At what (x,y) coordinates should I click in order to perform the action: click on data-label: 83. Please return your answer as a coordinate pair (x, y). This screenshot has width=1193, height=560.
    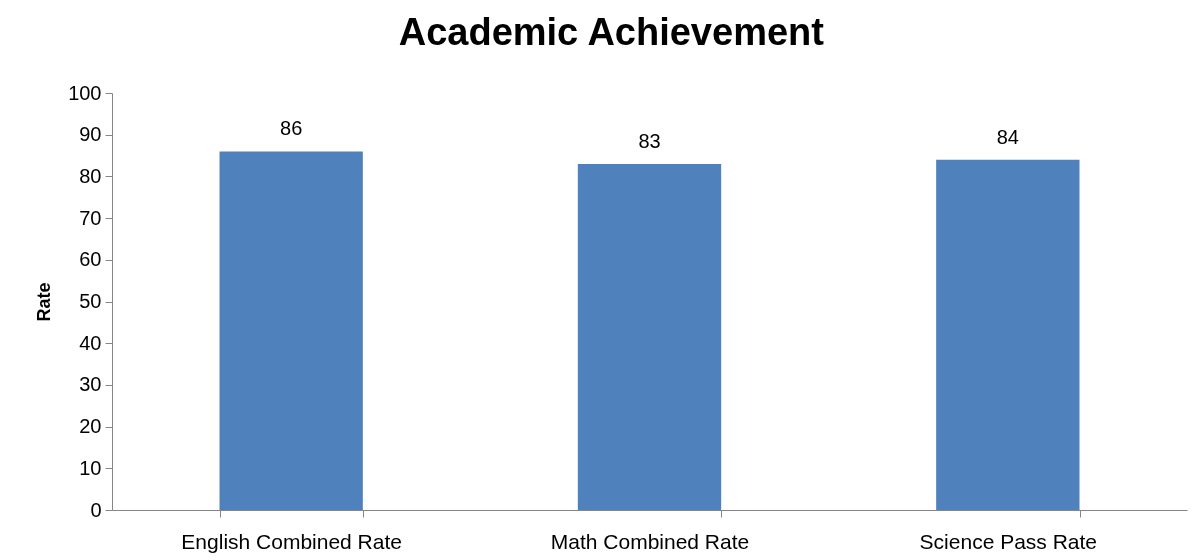
    Looking at the image, I should click on (649, 140).